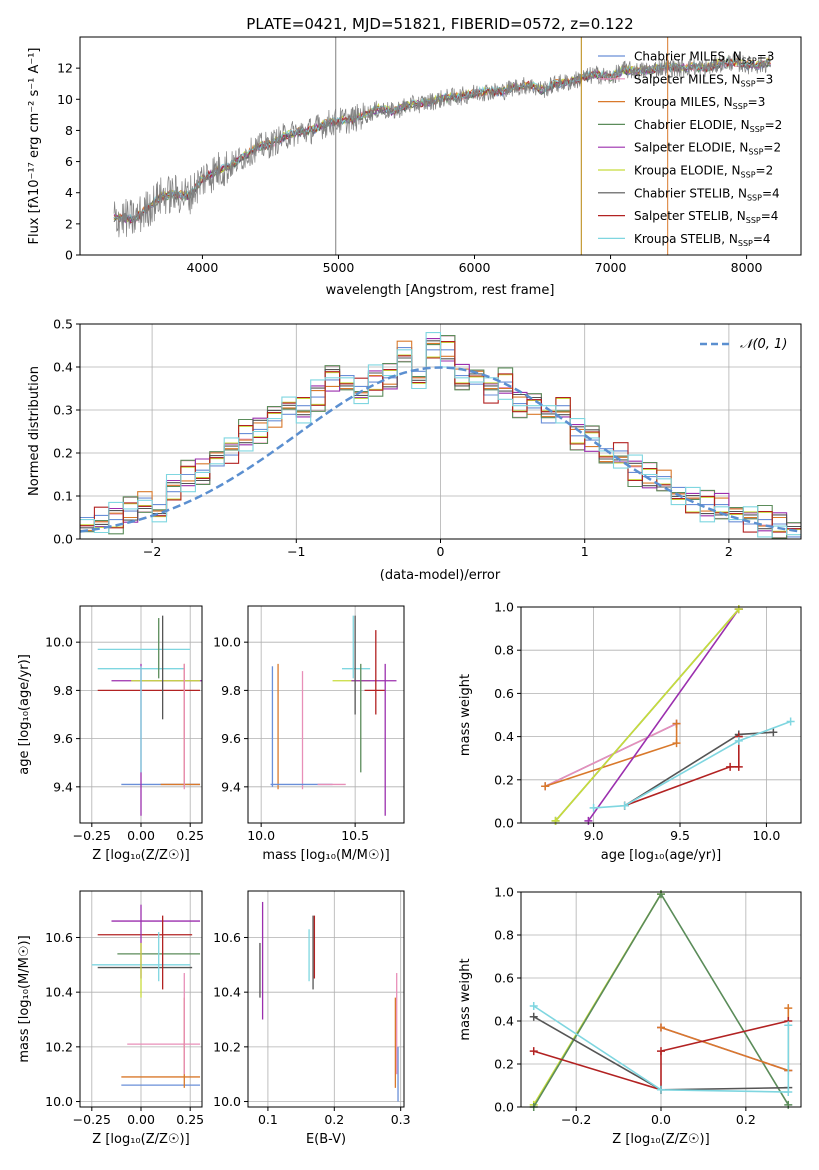 The width and height of the screenshot is (819, 1170). Describe the element at coordinates (504, 892) in the screenshot. I see `y-tick-label: 1.0` at that location.